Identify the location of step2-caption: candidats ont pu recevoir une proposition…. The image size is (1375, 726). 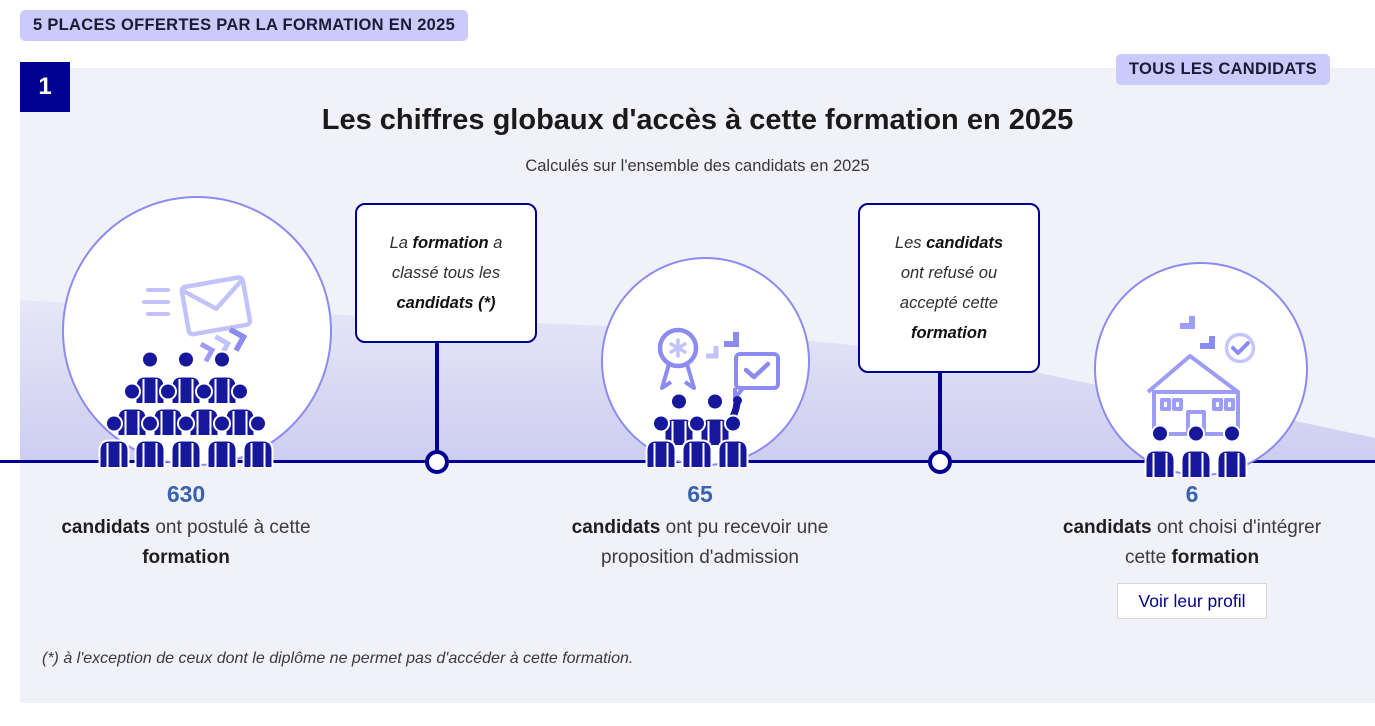
(700, 543).